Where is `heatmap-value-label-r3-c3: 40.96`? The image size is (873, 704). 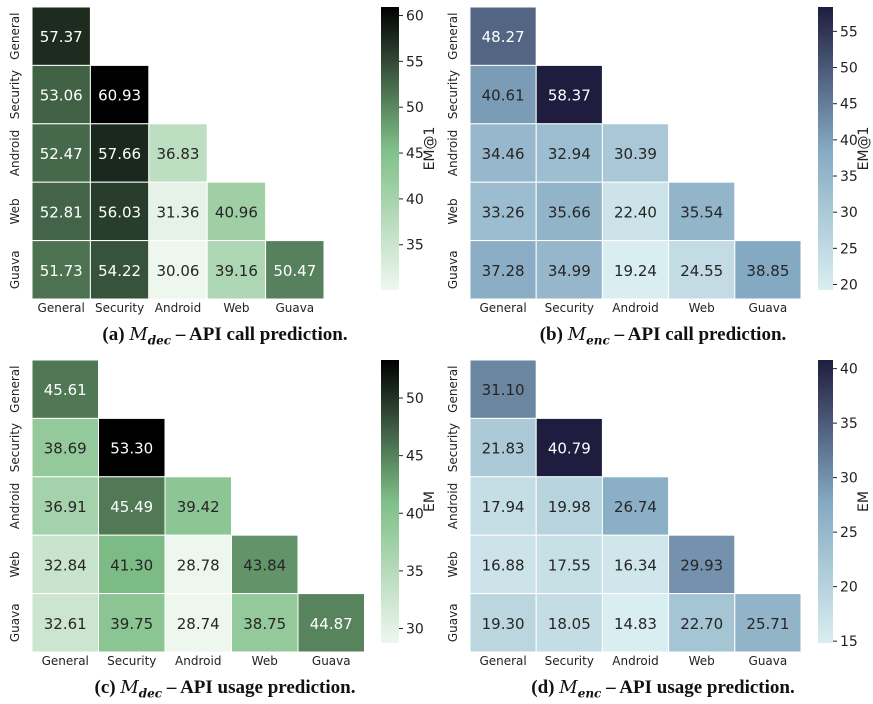 heatmap-value-label-r3-c3: 40.96 is located at coordinates (236, 212).